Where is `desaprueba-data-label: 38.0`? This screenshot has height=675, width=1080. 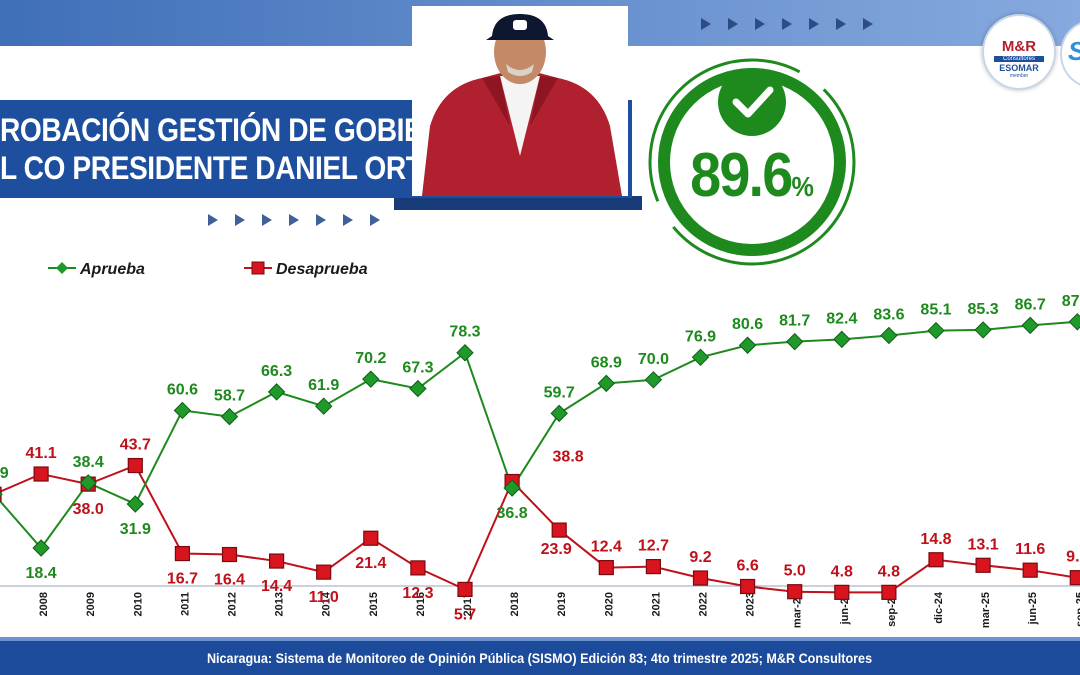 desaprueba-data-label: 38.0 is located at coordinates (88, 509).